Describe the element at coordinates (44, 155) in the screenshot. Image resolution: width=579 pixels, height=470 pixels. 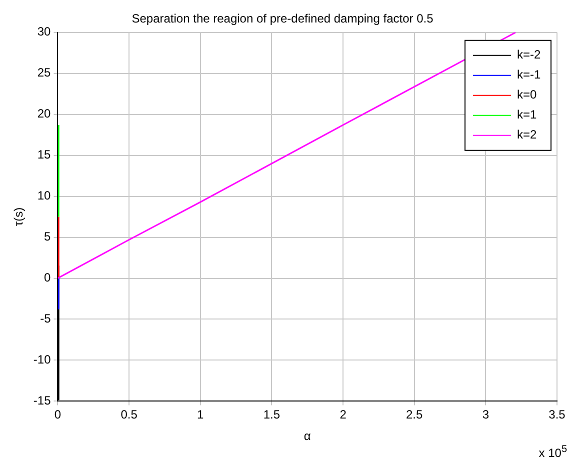
I see `y-tick-label: 15` at that location.